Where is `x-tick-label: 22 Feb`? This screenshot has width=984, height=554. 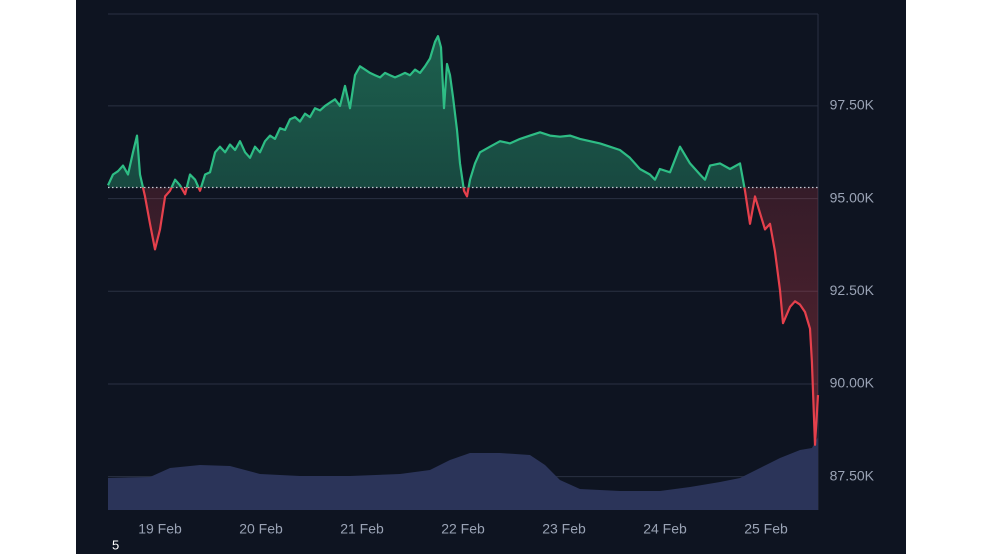 x-tick-label: 22 Feb is located at coordinates (463, 529).